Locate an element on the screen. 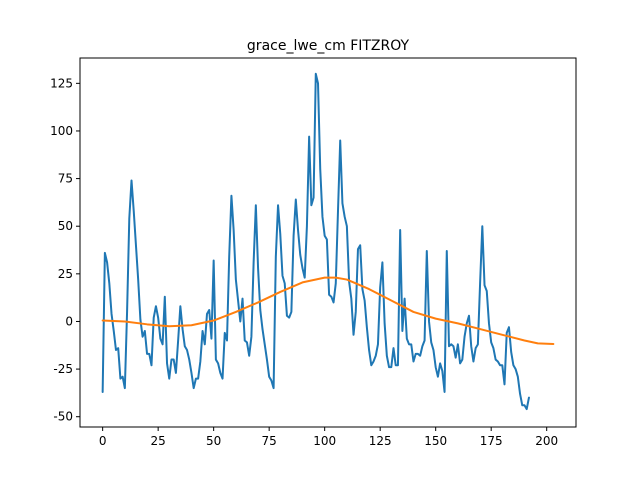  y-tick-label: -25 is located at coordinates (63, 369).